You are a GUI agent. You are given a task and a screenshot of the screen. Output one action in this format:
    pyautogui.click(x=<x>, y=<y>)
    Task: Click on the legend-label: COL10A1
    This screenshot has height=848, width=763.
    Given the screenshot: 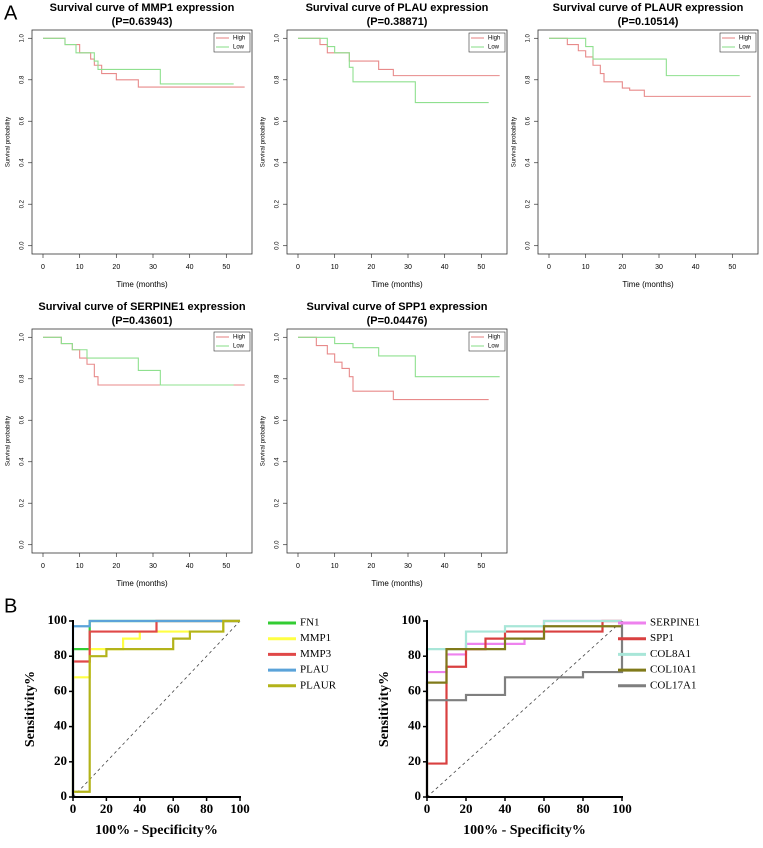 What is the action you would take?
    pyautogui.click(x=673, y=670)
    